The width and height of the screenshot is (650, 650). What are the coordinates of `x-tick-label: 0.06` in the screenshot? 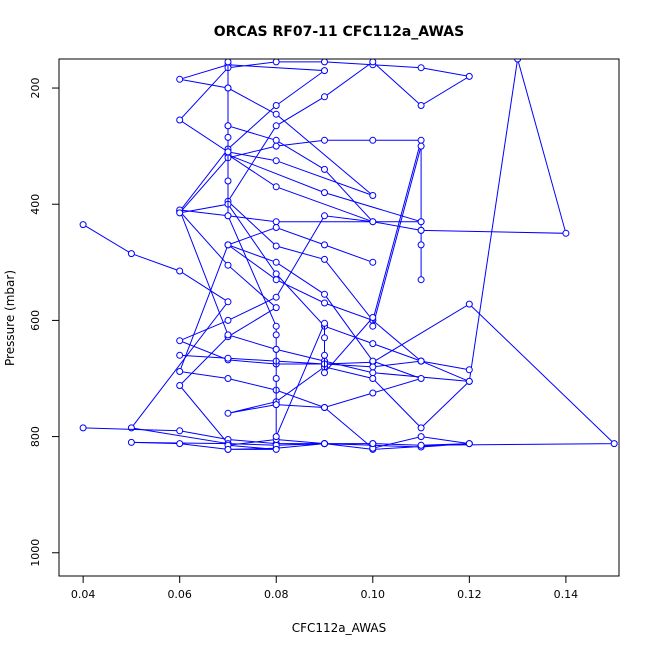 It's located at (179, 594).